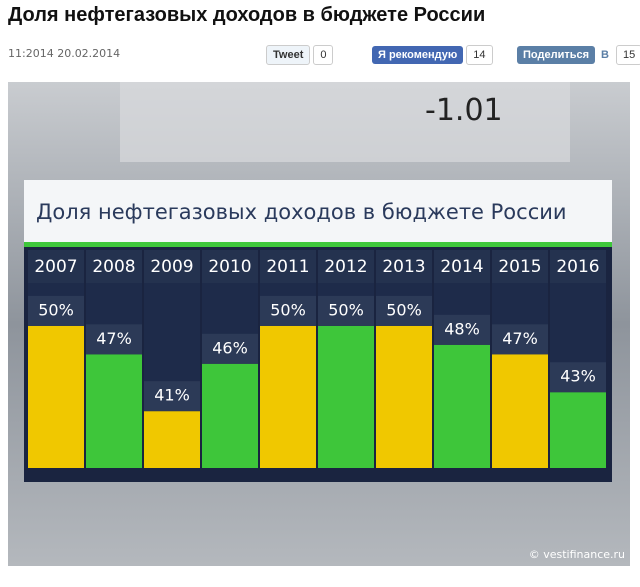  I want to click on x-tick-label: 2014, so click(461, 267).